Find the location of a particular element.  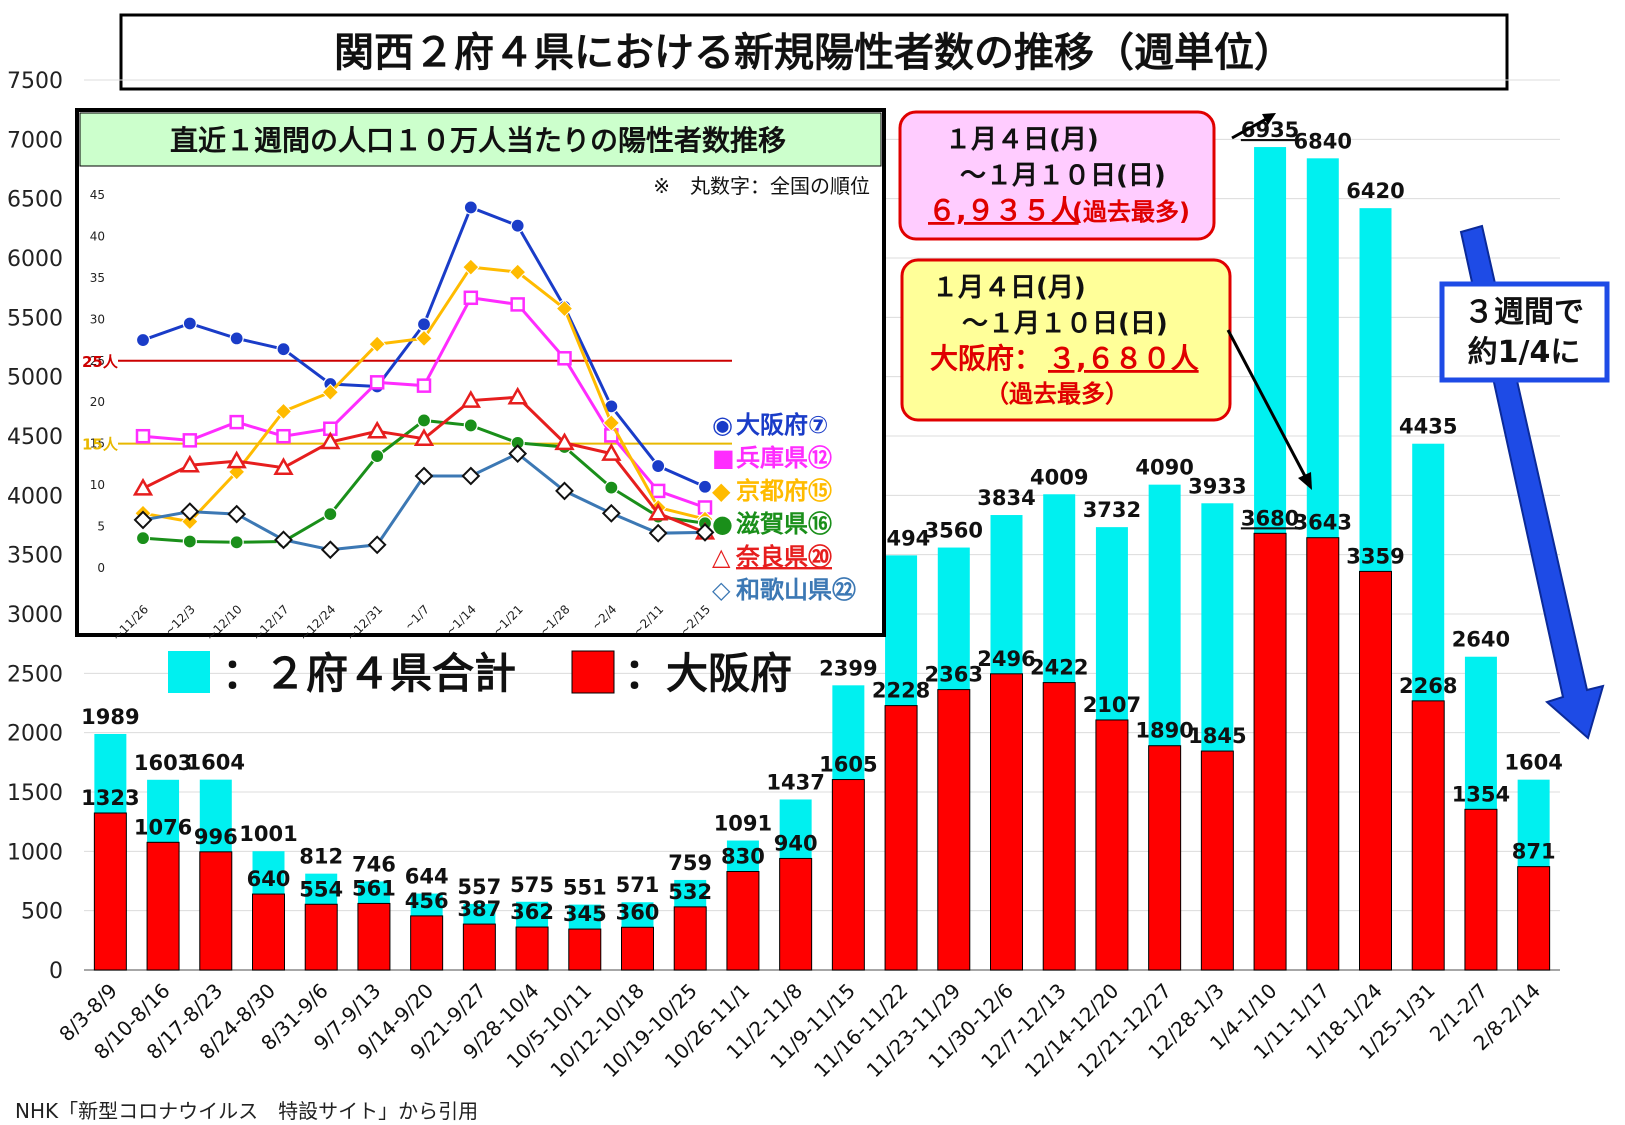

data-label-total: 1091 is located at coordinates (743, 824).